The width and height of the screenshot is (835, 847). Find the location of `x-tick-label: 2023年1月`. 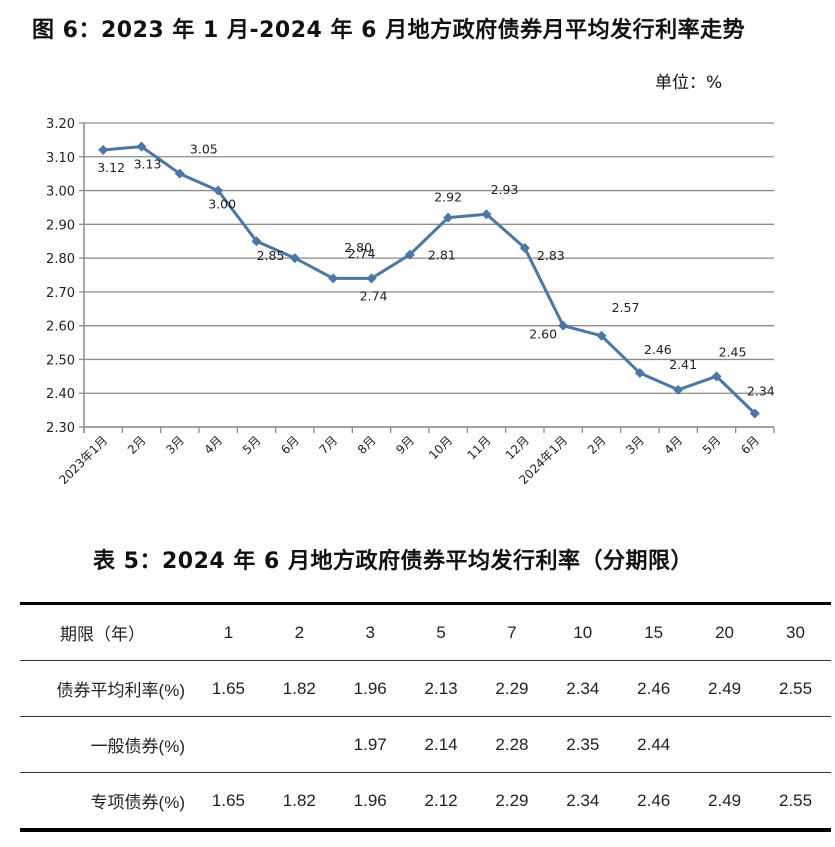

x-tick-label: 2023年1月 is located at coordinates (83, 460).